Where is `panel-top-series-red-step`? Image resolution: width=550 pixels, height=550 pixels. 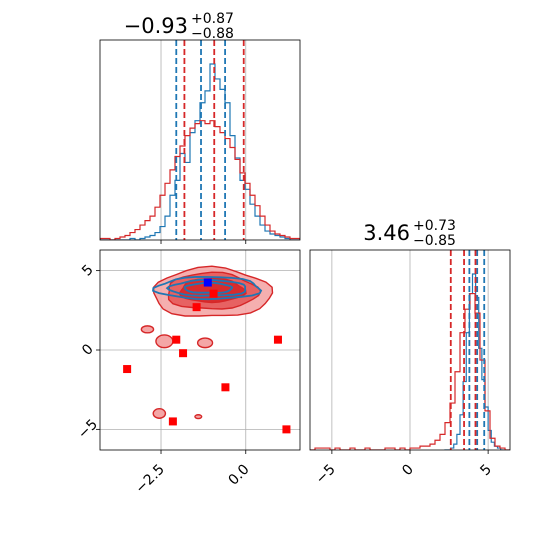
panel-top-series-red-step is located at coordinates (200, 180).